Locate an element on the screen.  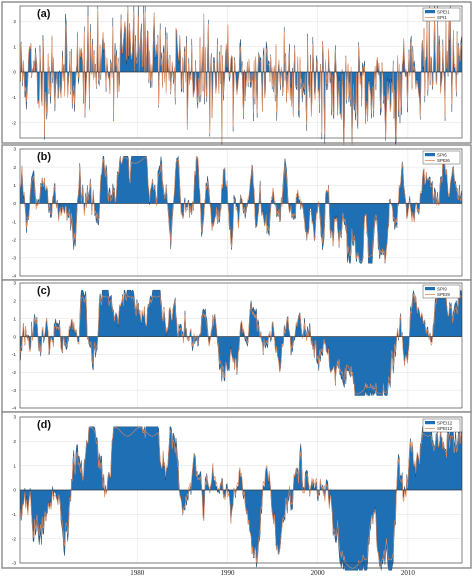
legend-entry: SPEI9 is located at coordinates (443, 294).